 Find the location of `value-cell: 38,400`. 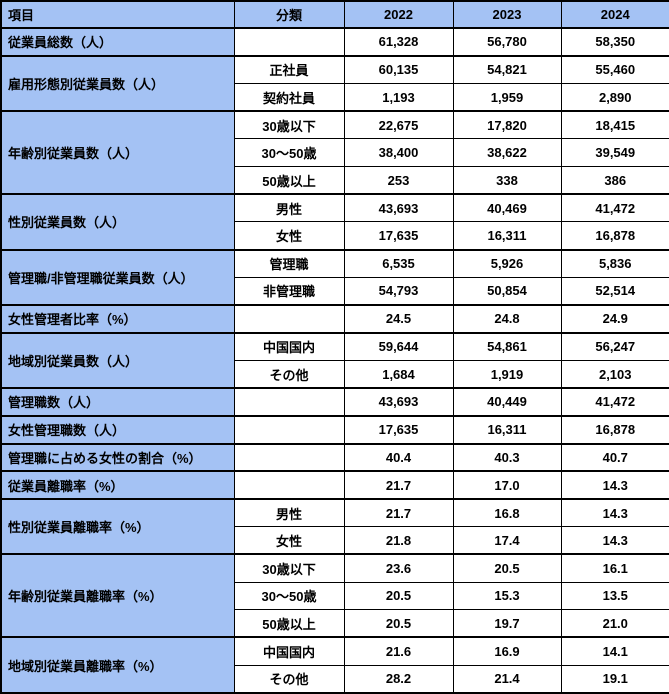

value-cell: 38,400 is located at coordinates (398, 153).